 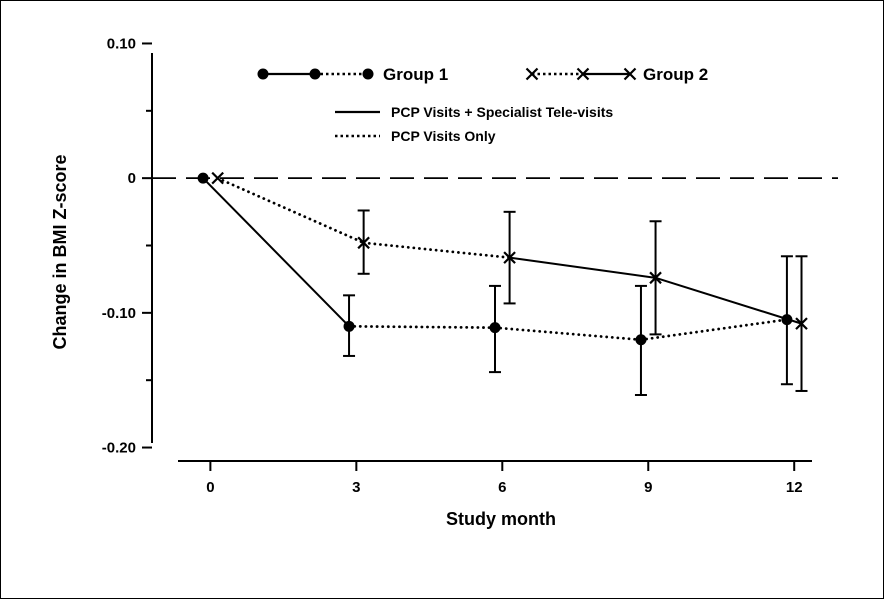 I want to click on y-tick-label: 0.10, so click(x=121, y=43).